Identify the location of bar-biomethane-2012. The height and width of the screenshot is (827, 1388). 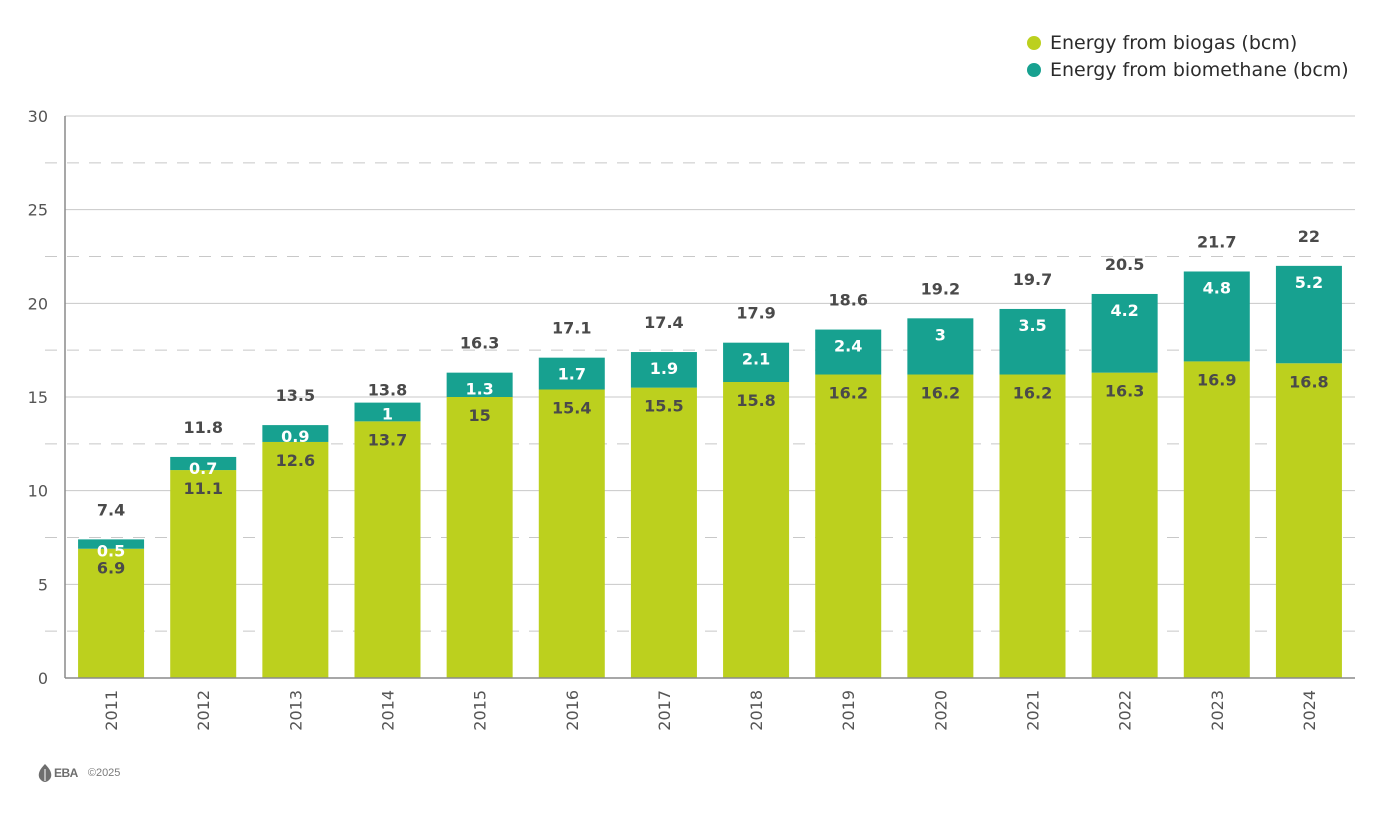
(203, 463).